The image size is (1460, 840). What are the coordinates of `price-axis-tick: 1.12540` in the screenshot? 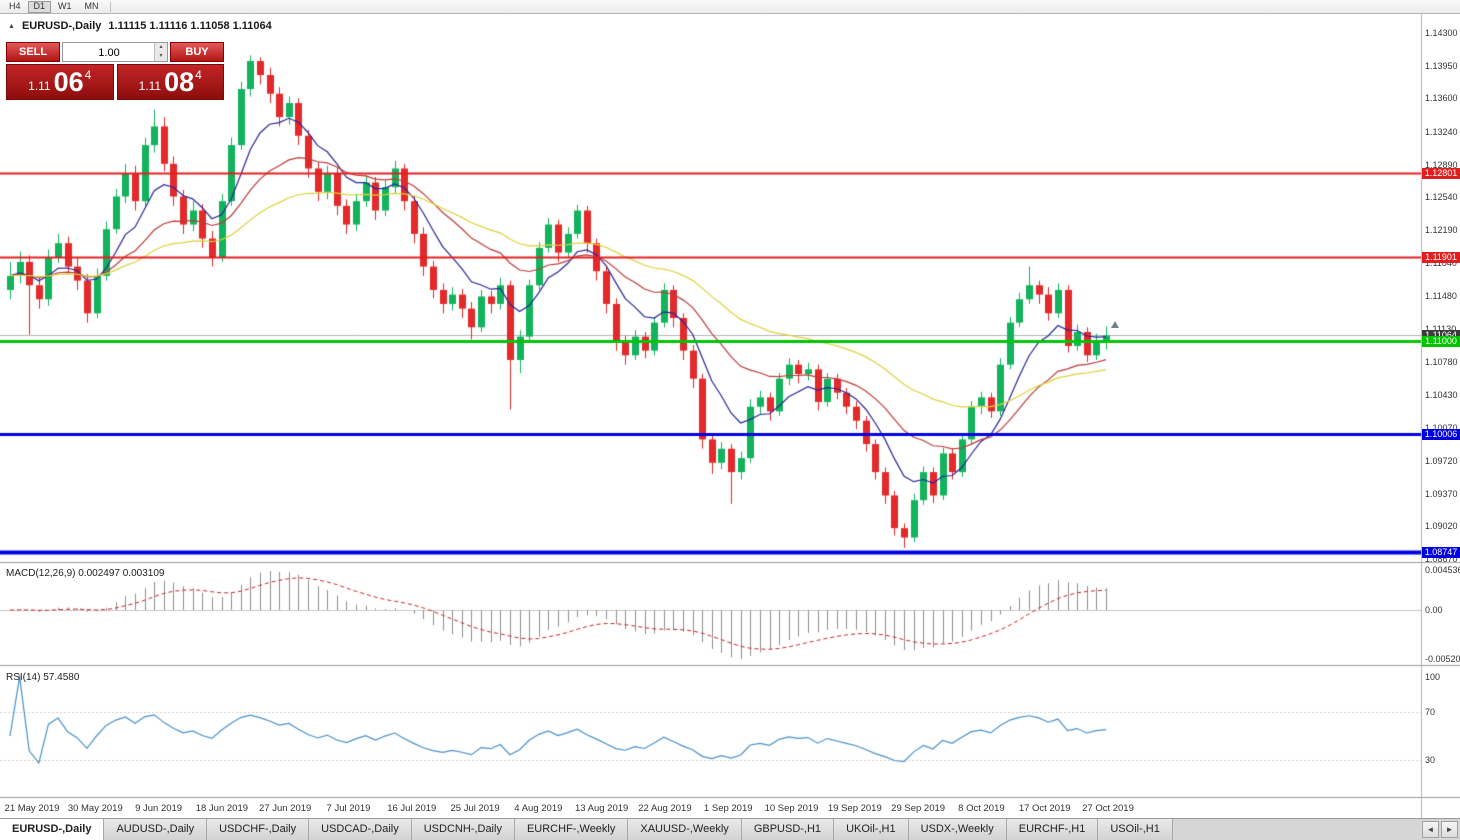 It's located at (1441, 197).